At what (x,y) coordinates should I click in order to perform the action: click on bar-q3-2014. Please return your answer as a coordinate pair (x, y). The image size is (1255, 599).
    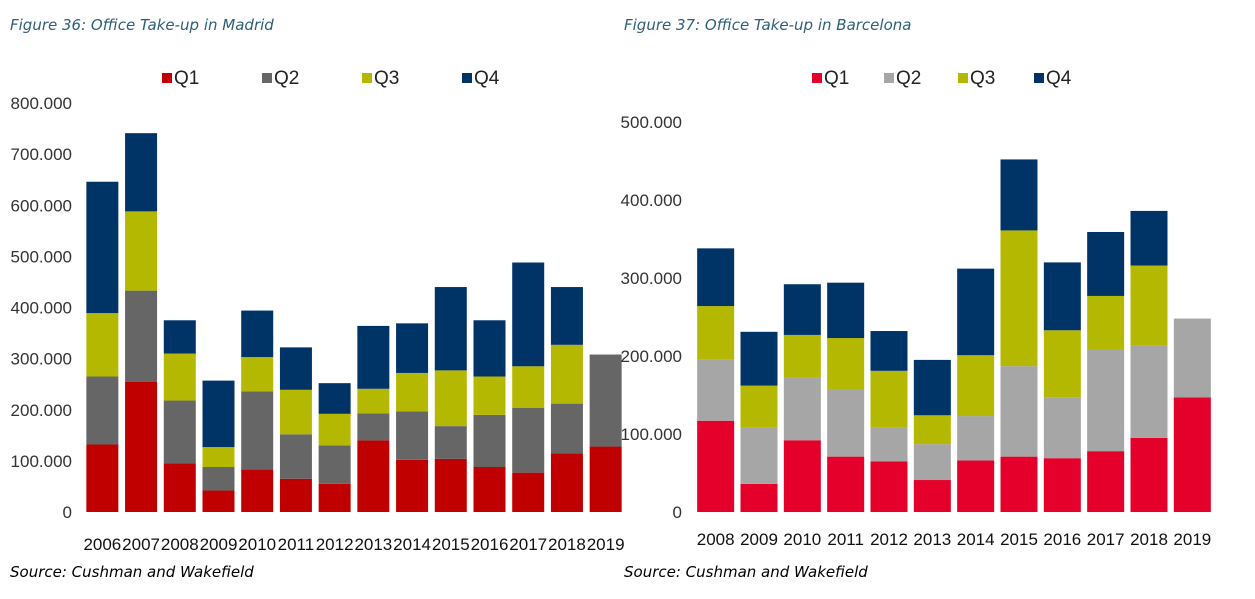
    Looking at the image, I should click on (412, 392).